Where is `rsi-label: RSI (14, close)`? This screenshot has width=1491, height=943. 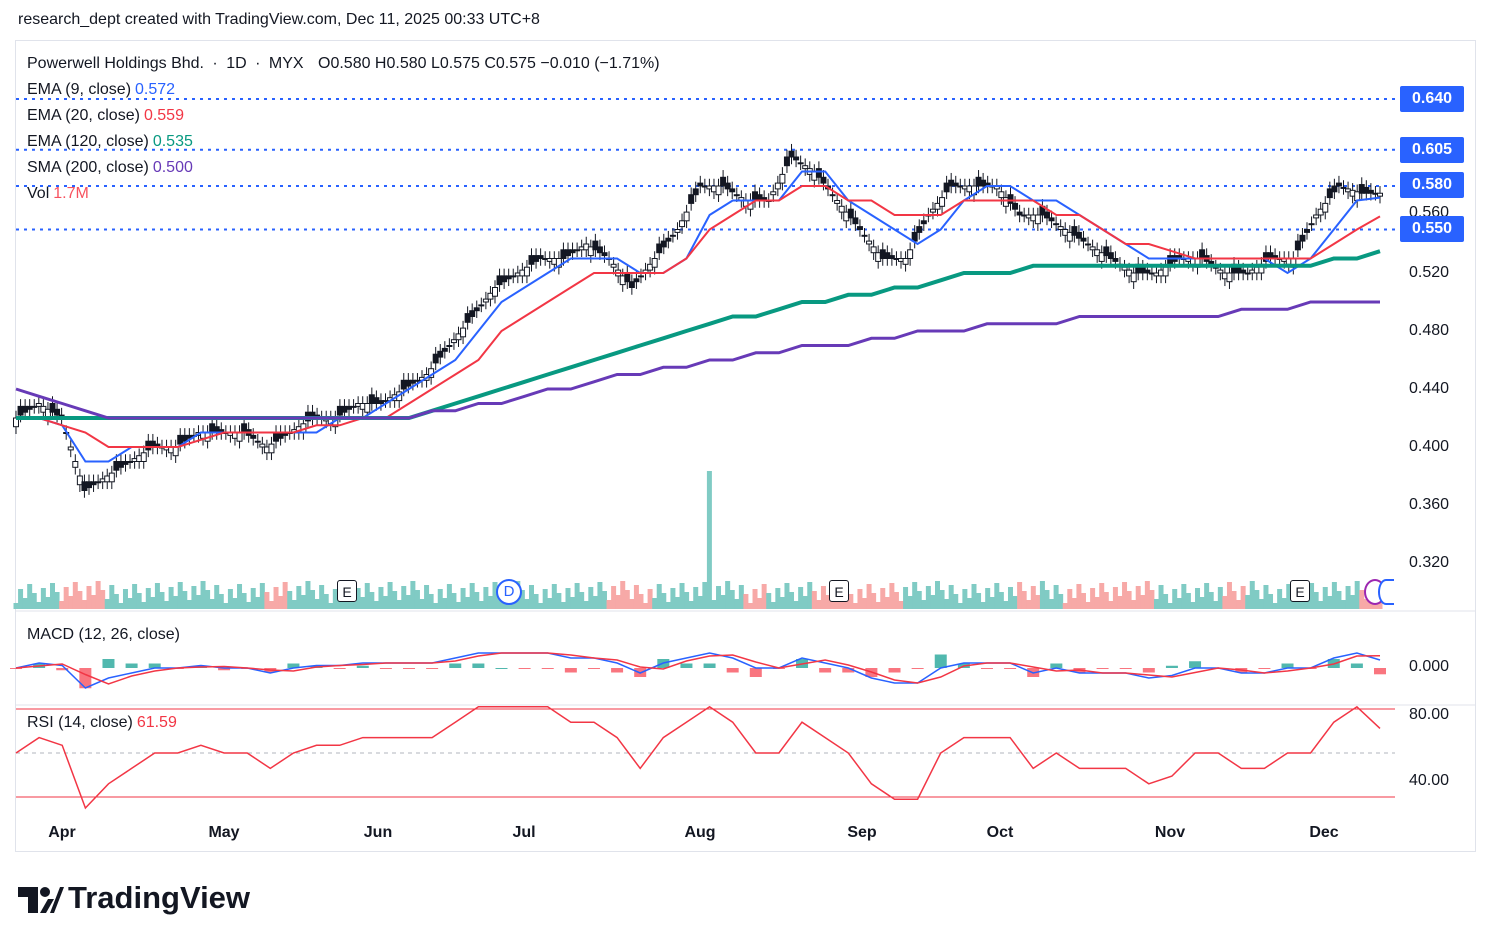 rsi-label: RSI (14, close) is located at coordinates (80, 722).